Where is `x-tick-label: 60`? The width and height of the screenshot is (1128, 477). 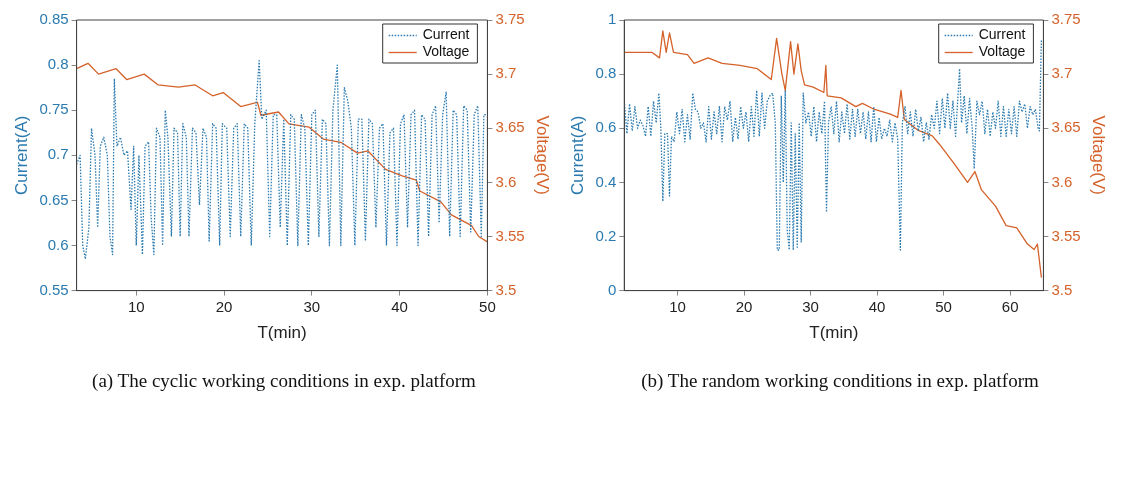
x-tick-label: 60 is located at coordinates (1010, 306).